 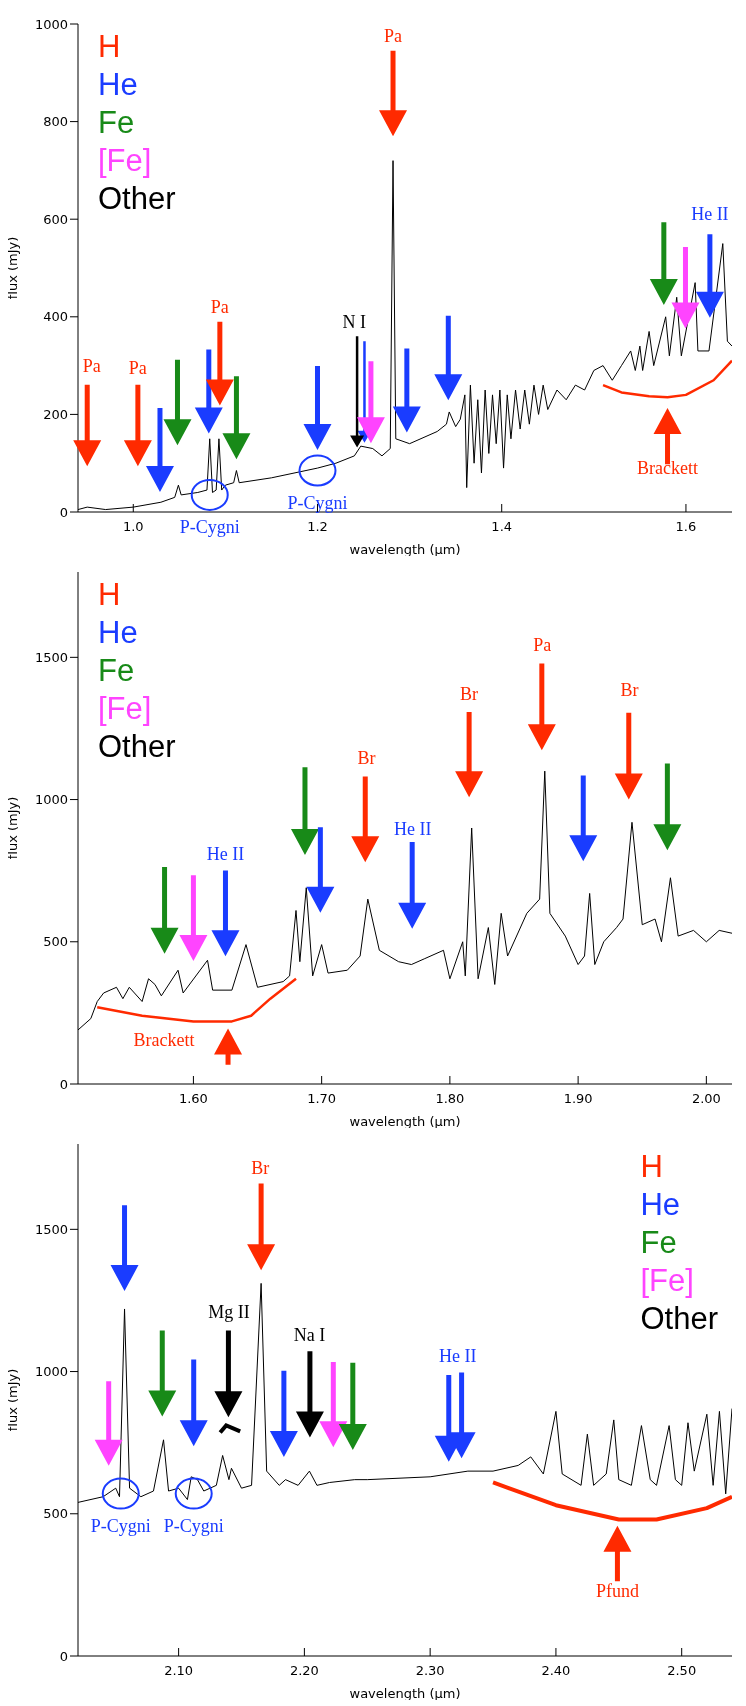 What do you see at coordinates (502, 527) in the screenshot?
I see `x-tick-label: 1.4` at bounding box center [502, 527].